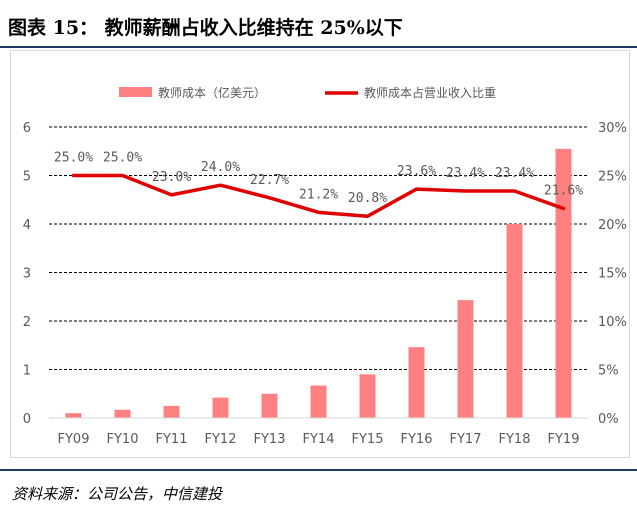 The height and width of the screenshot is (519, 637). Describe the element at coordinates (612, 322) in the screenshot. I see `y-right-tick-label: 10%` at that location.